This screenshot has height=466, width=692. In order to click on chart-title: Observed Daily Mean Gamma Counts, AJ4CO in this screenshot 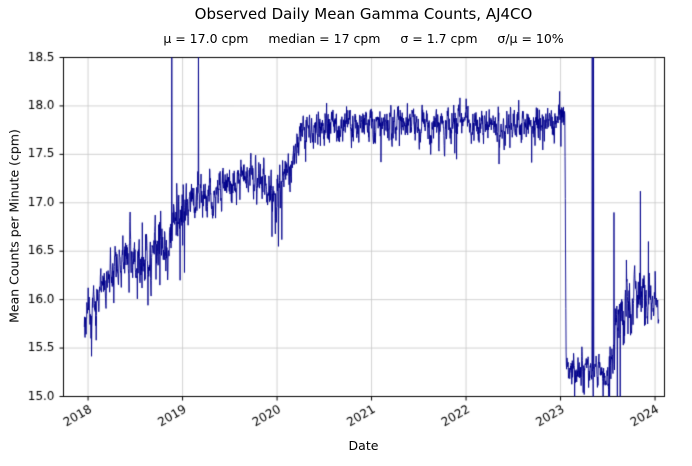, I will do `click(363, 14)`.